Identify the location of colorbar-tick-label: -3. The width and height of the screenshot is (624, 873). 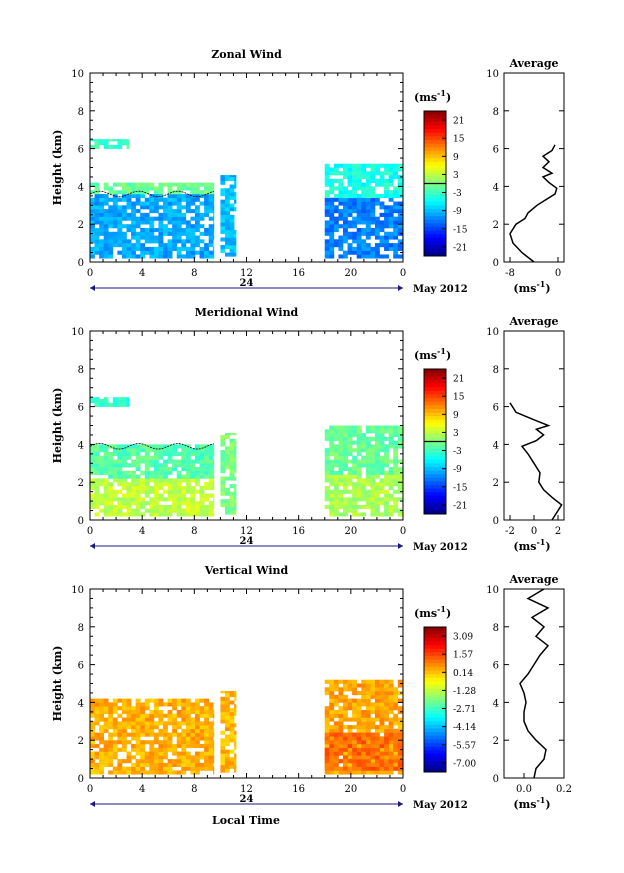
(457, 194).